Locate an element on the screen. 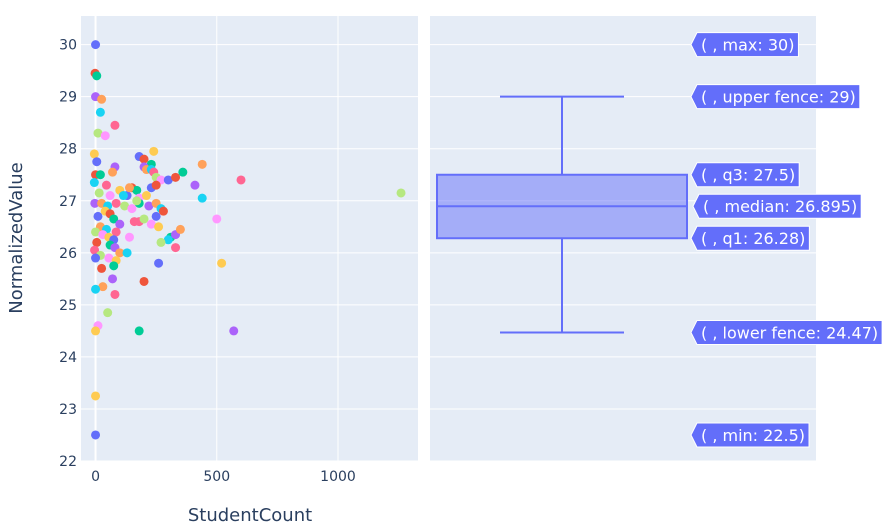 This screenshot has height=528, width=893. hover-label-text: ( , upper fence: 29) is located at coordinates (778, 97).